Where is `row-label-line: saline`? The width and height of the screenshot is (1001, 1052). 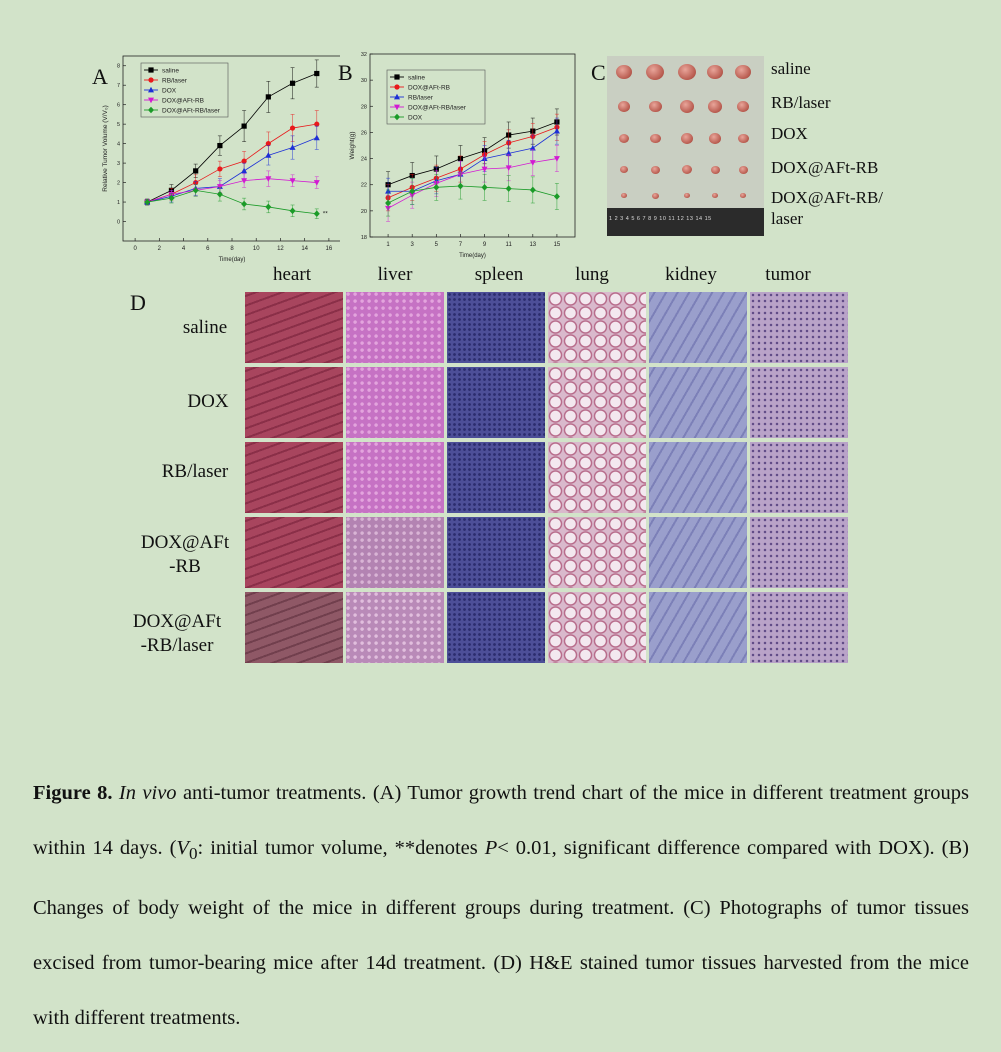 row-label-line: saline is located at coordinates (205, 327).